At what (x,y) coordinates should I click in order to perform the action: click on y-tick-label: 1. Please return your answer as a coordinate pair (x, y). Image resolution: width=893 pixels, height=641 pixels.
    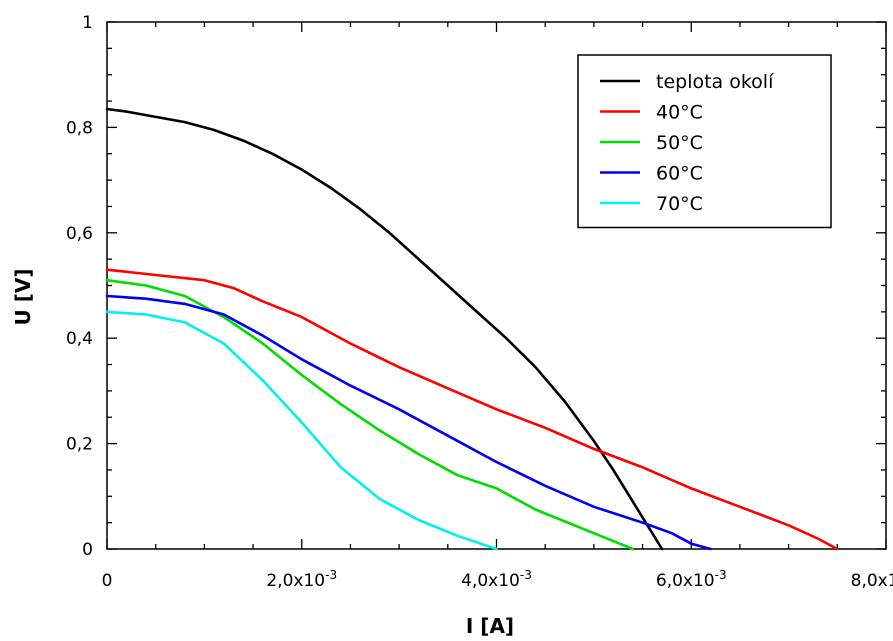
    Looking at the image, I should click on (87, 23).